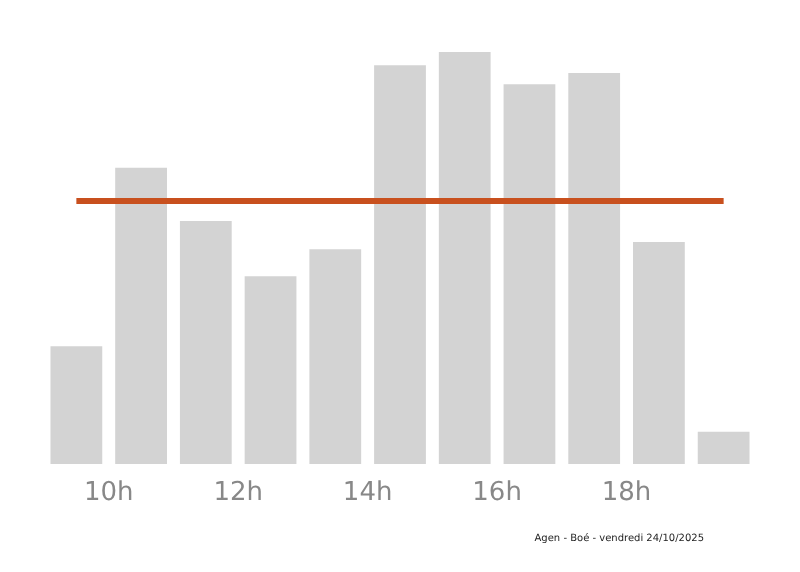 The width and height of the screenshot is (800, 572). What do you see at coordinates (238, 493) in the screenshot?
I see `x-tick-label: 12h` at bounding box center [238, 493].